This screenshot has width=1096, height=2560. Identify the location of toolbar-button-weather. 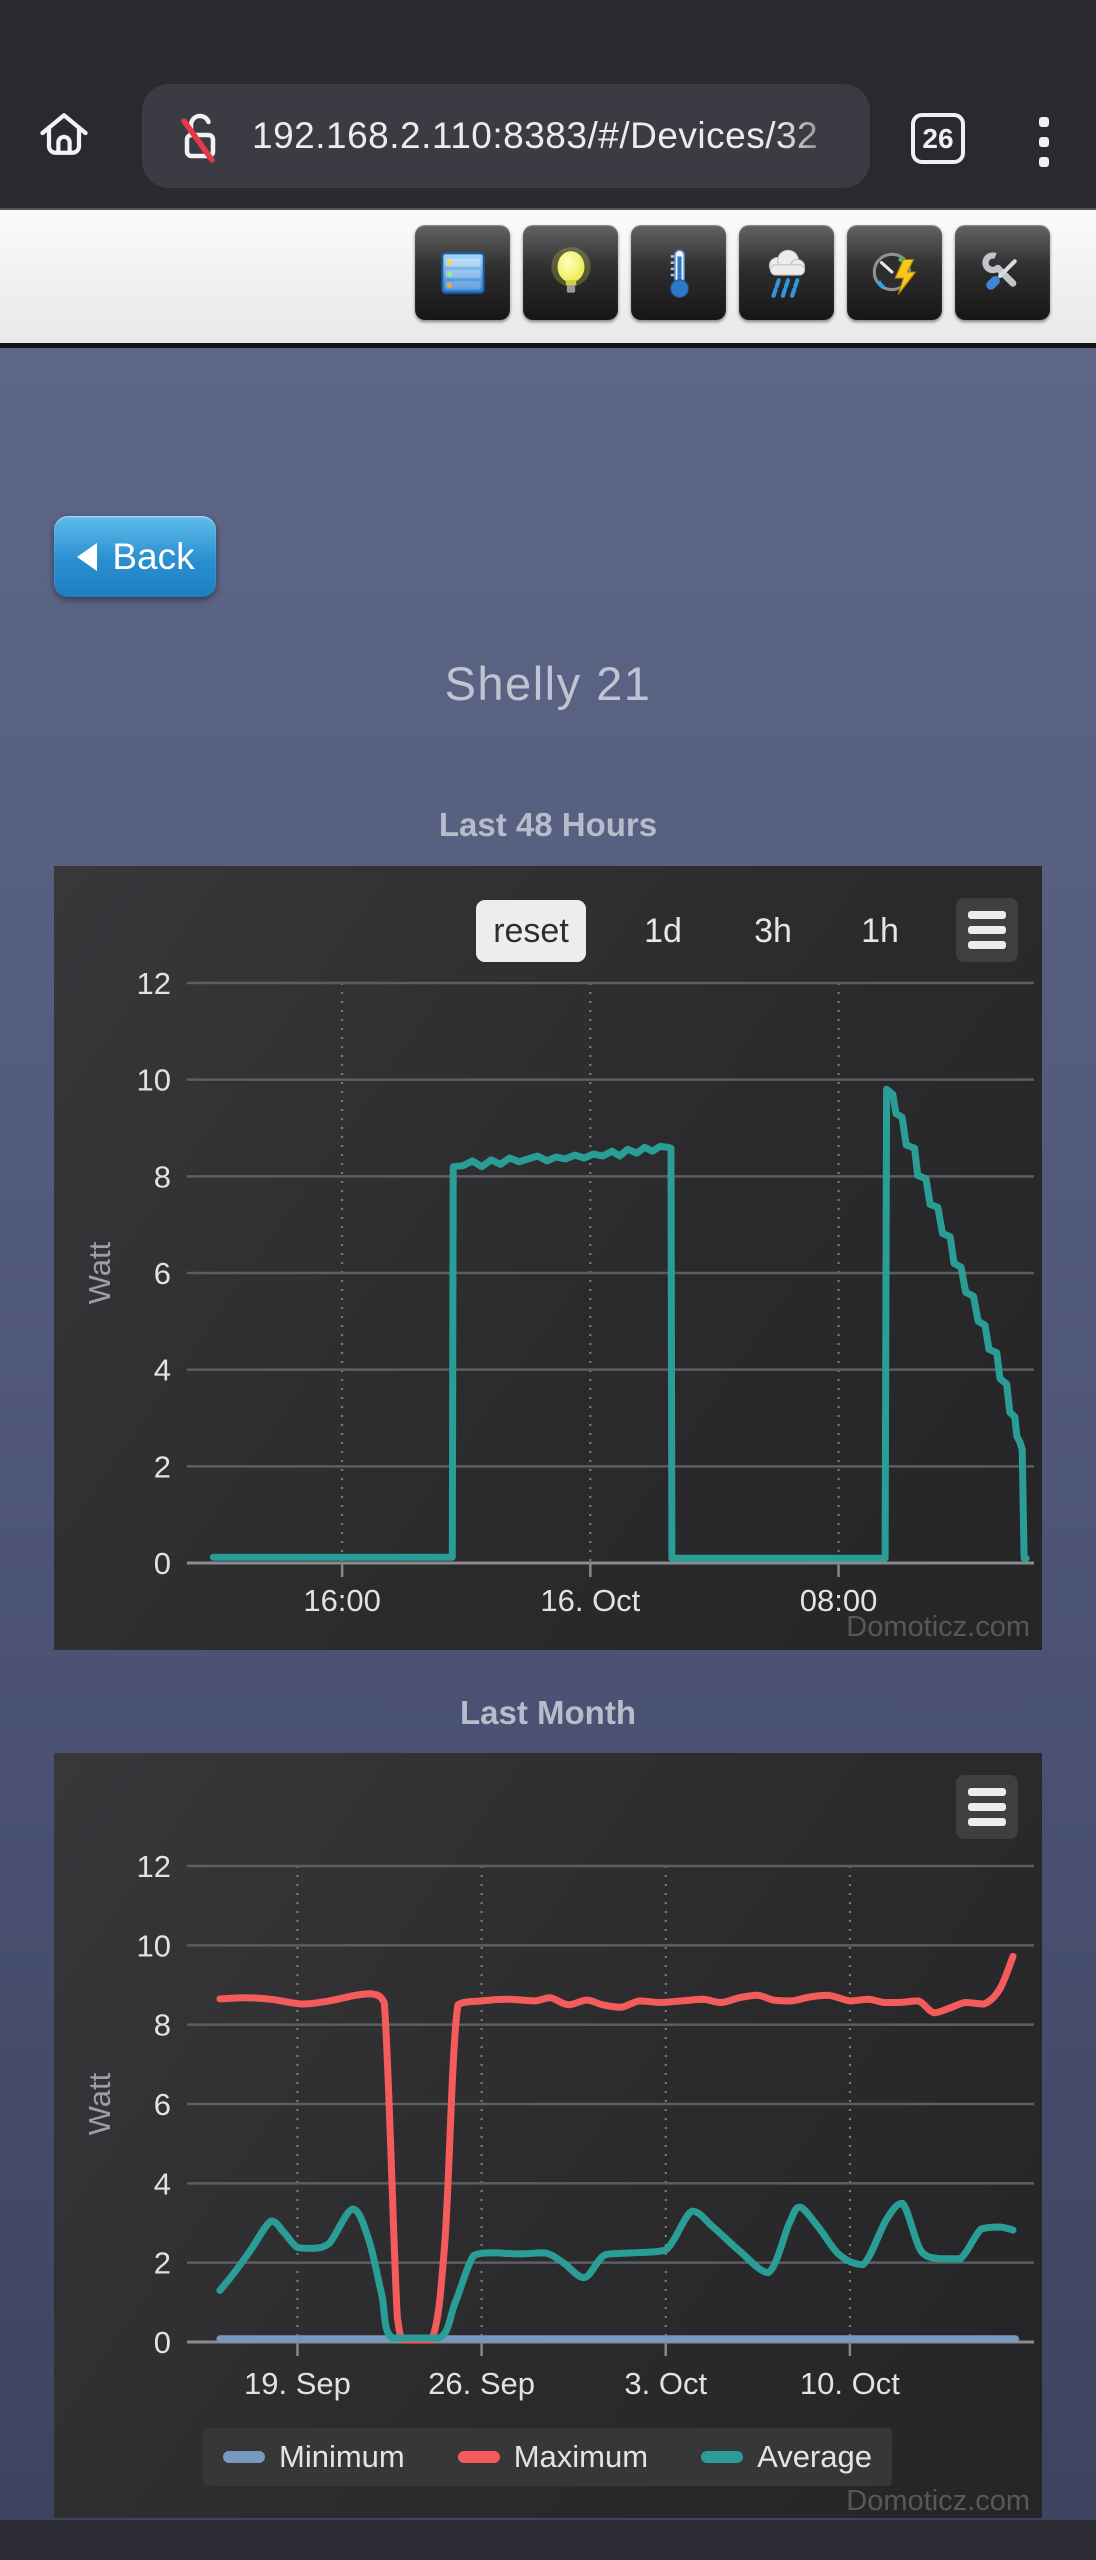
(786, 272).